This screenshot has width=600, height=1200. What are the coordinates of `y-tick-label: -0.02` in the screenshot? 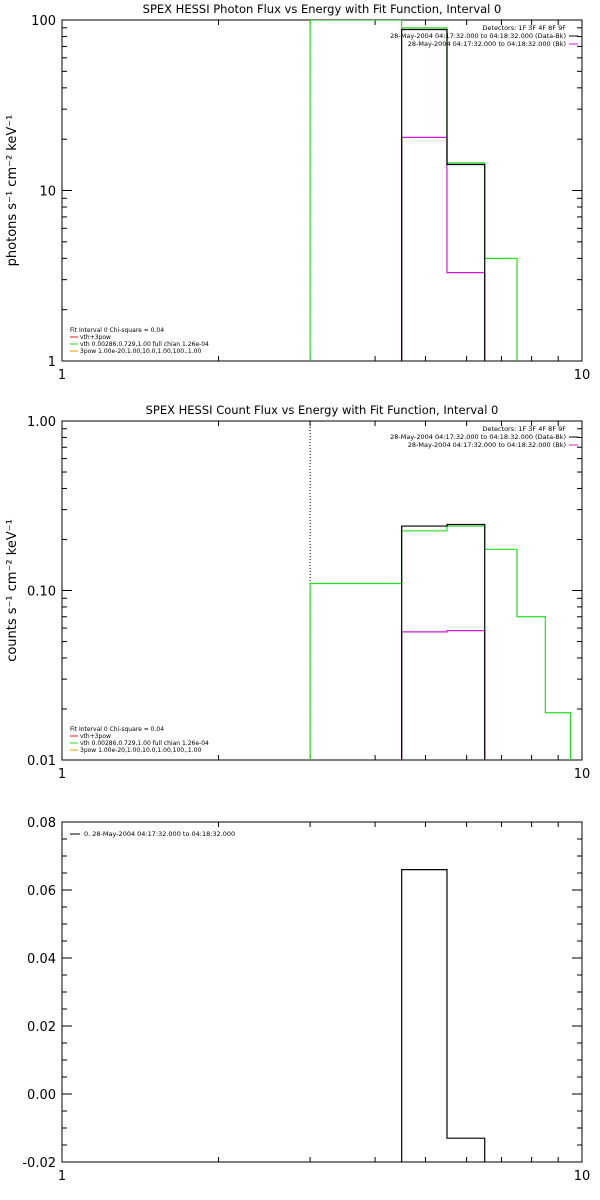 It's located at (39, 1163).